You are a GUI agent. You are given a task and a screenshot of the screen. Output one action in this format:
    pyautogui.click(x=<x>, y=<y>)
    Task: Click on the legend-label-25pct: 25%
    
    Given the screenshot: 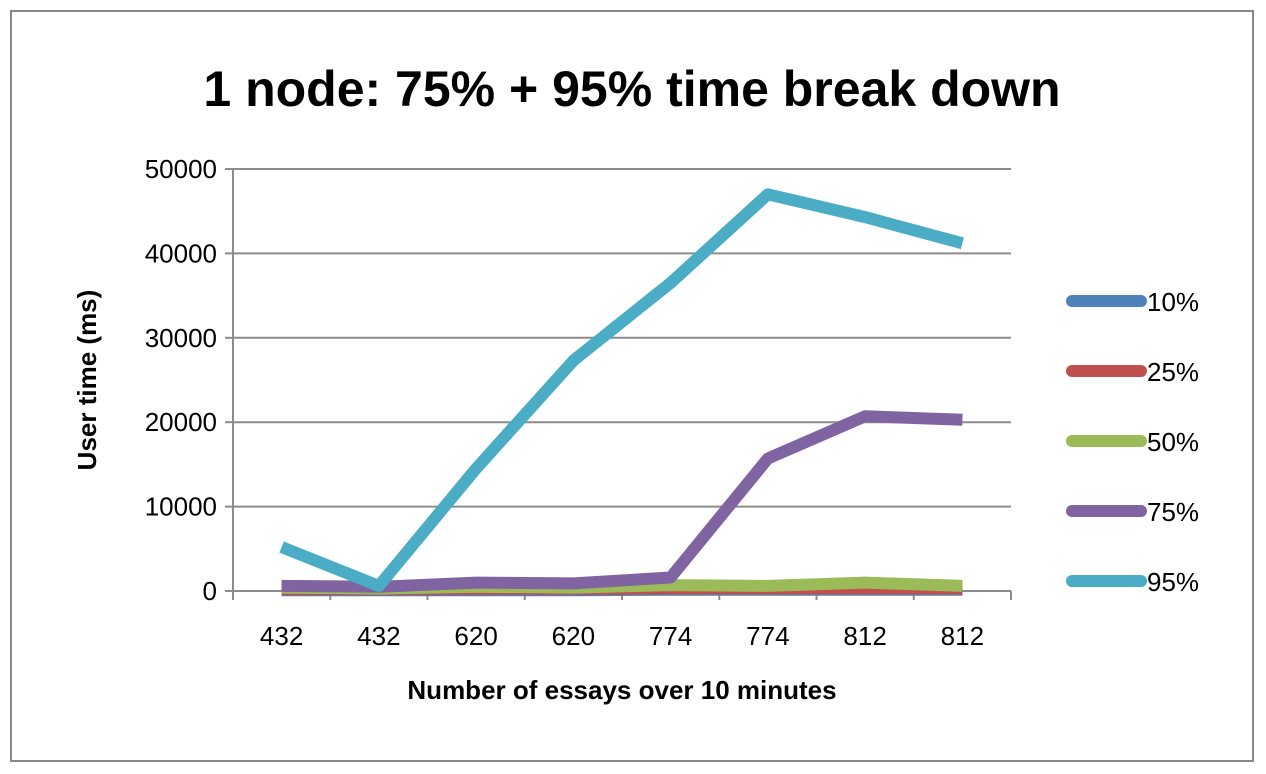 What is the action you would take?
    pyautogui.click(x=1173, y=372)
    